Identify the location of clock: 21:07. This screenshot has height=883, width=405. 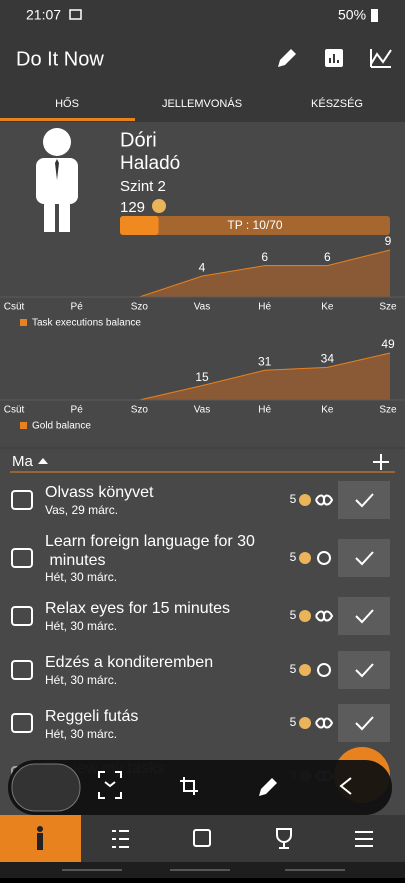
(43, 15).